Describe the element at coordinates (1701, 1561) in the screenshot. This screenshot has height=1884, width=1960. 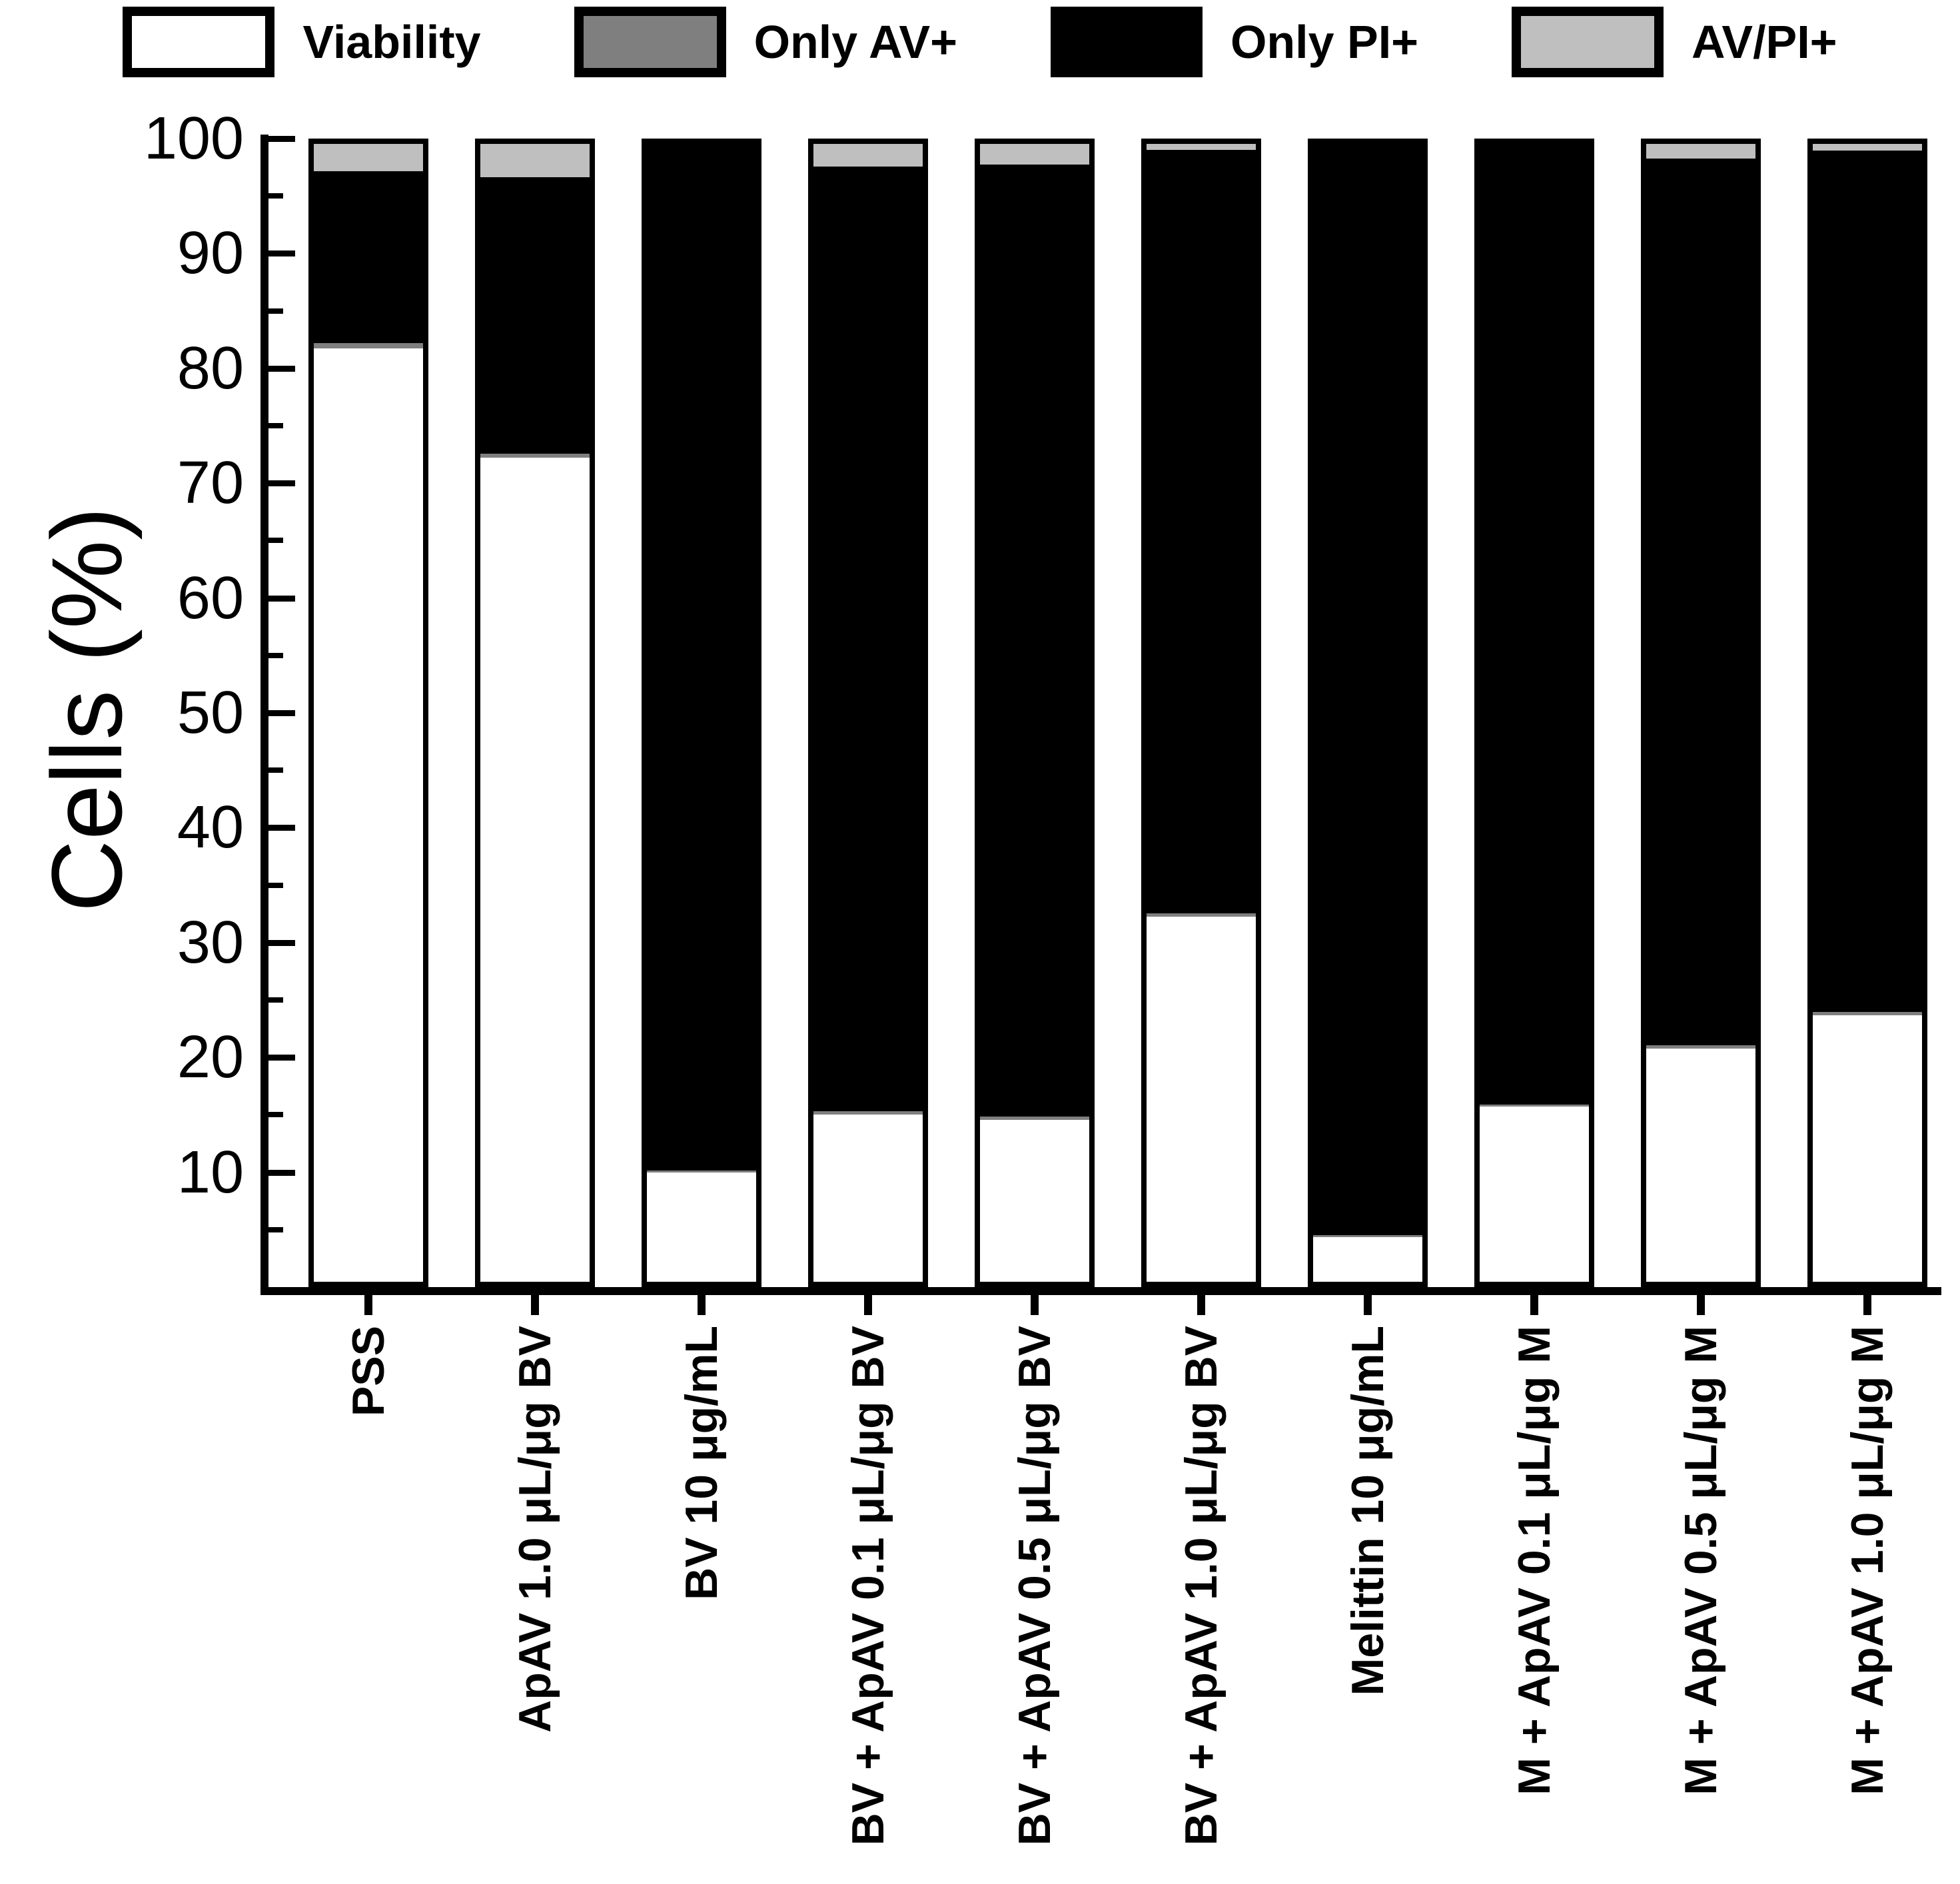
I see `x-label-9: M + ApAV 0.5 μL/μg M` at that location.